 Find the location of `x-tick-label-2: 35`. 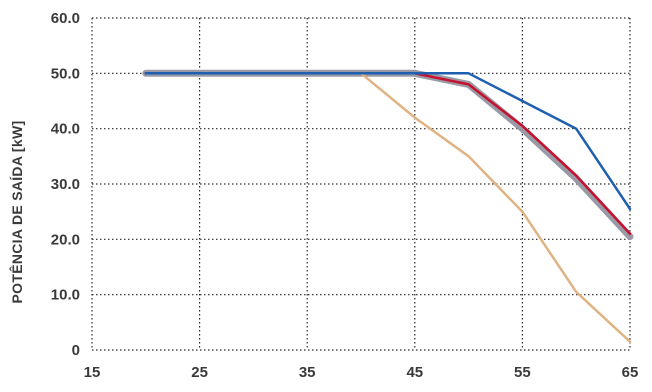

x-tick-label-2: 35 is located at coordinates (307, 372).